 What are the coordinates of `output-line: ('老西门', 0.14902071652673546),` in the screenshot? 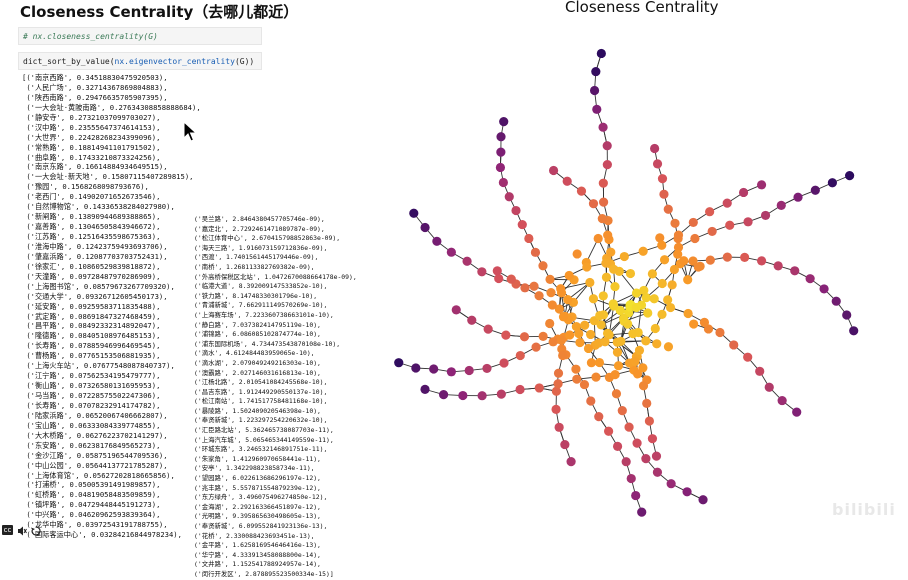 It's located at (111, 197).